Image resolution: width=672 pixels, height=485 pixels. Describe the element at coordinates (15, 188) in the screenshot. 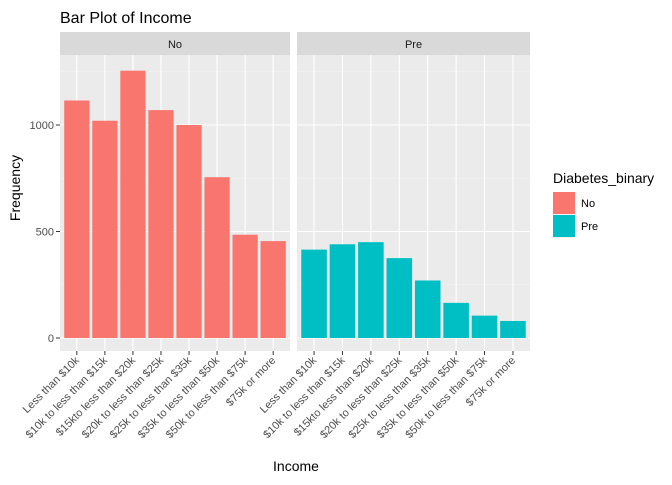

I see `y-axis-label: Frequency` at that location.